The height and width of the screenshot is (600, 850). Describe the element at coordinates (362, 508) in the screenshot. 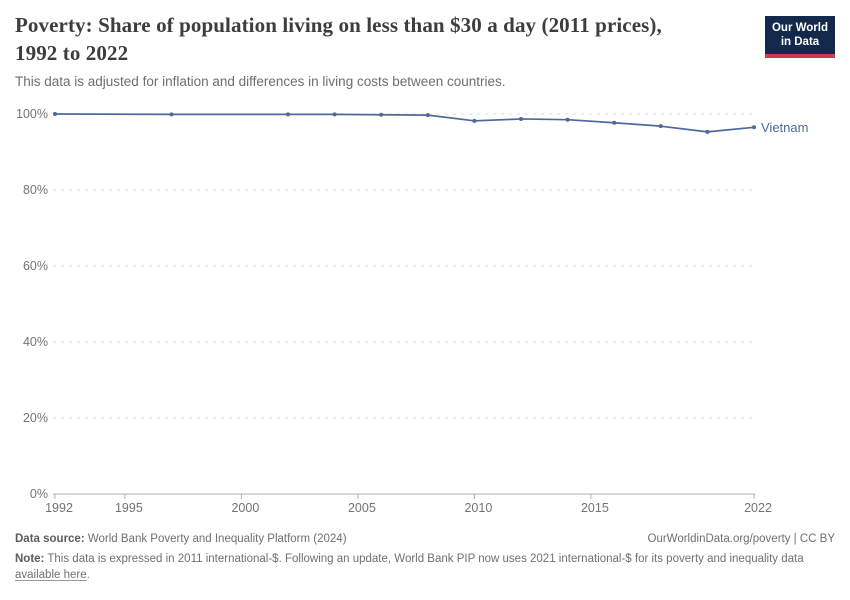

I see `x-tick-label: 2005` at that location.